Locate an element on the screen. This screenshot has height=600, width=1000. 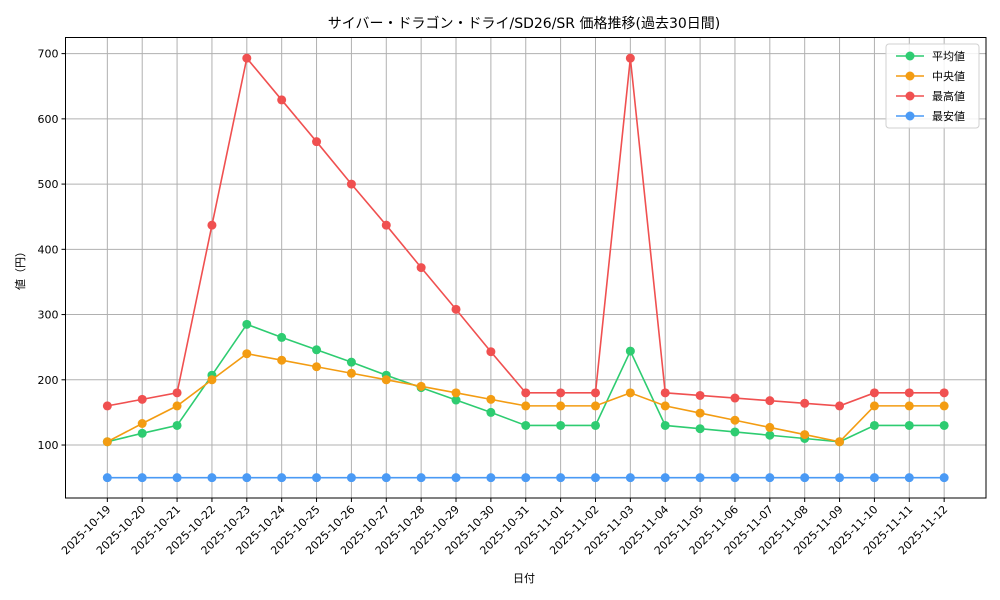
legend-label: 平均値 is located at coordinates (948, 56).